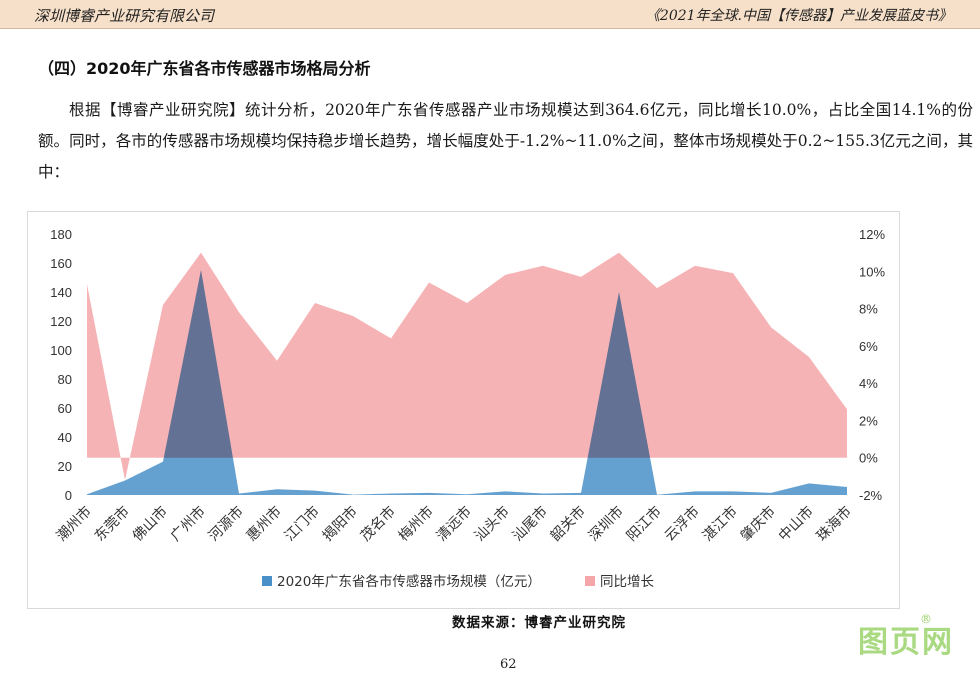 The height and width of the screenshot is (674, 980). I want to click on y-left-tick-label: 0, so click(68, 495).